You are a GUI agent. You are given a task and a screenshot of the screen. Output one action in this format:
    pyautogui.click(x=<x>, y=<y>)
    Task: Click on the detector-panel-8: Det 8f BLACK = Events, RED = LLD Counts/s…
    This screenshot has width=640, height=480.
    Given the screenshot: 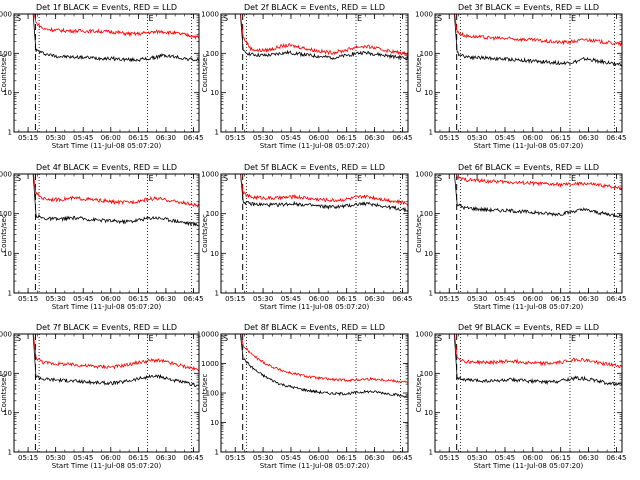 What is the action you would take?
    pyautogui.click(x=305, y=396)
    